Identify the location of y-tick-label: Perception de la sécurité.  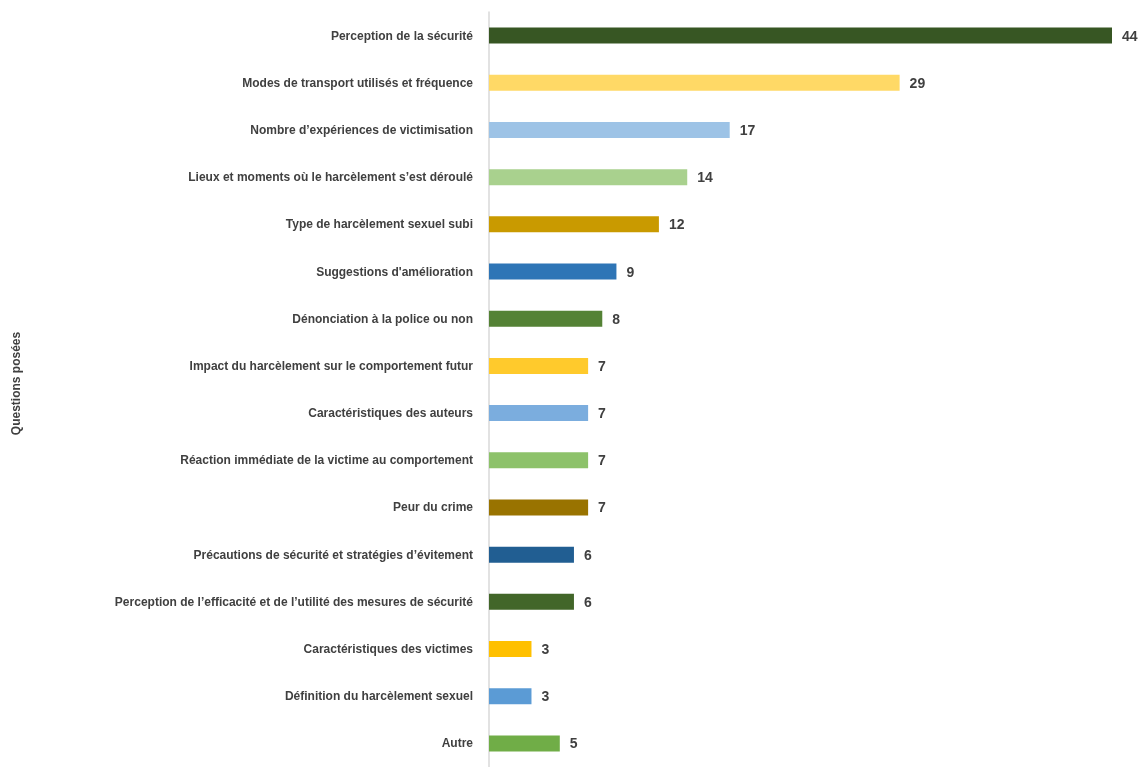
(402, 35).